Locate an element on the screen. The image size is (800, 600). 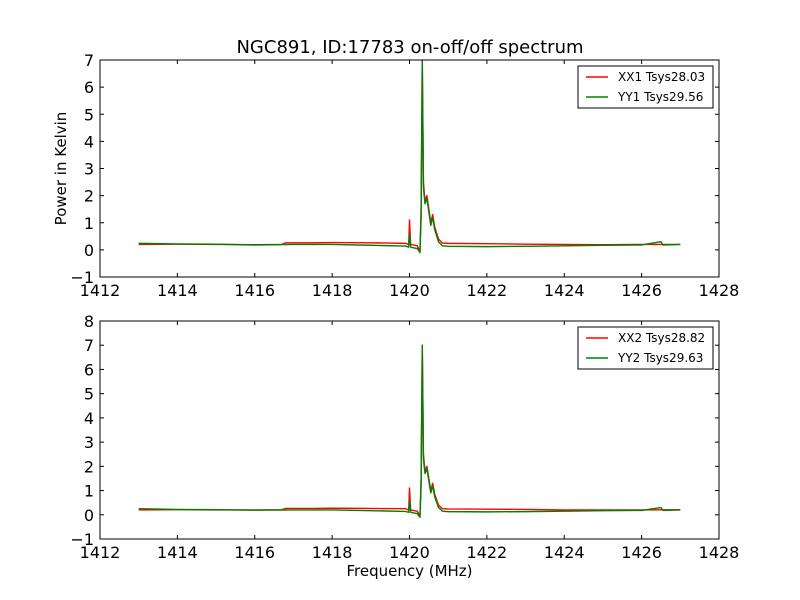
y-axis-title: Power in Kelvin is located at coordinates (61, 169).